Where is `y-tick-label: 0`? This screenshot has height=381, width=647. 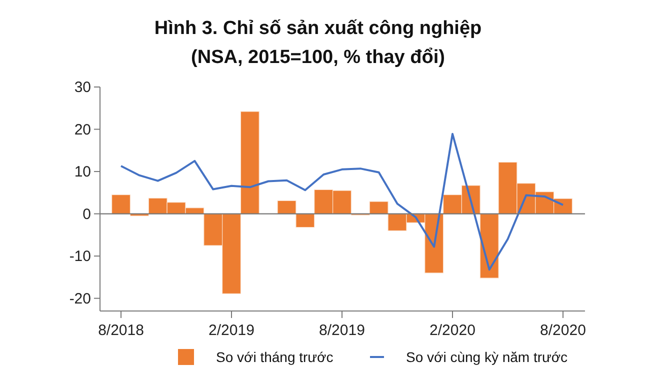
y-tick-label: 0 is located at coordinates (86, 214).